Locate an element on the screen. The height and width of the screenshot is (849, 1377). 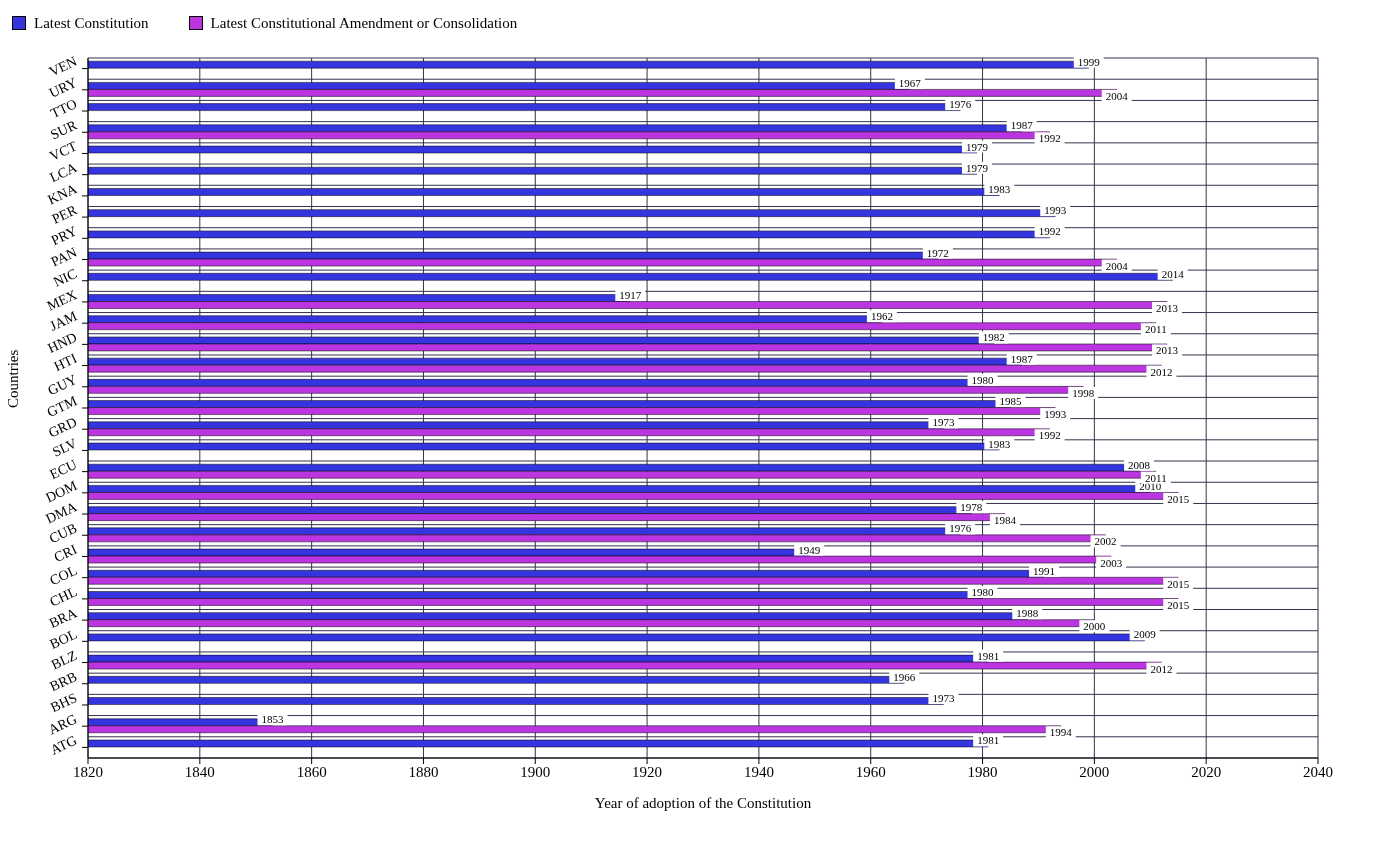
legend-label: Latest Constitutional Amendment or Consolidation is located at coordinates (364, 23).